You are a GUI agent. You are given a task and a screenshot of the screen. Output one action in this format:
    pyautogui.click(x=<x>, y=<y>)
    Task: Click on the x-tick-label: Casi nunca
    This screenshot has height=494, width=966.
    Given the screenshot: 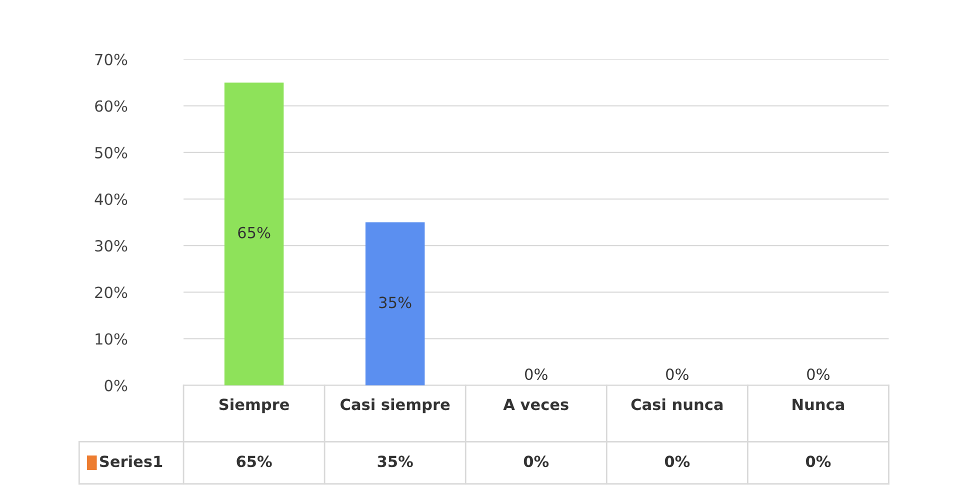 What is the action you would take?
    pyautogui.click(x=677, y=404)
    